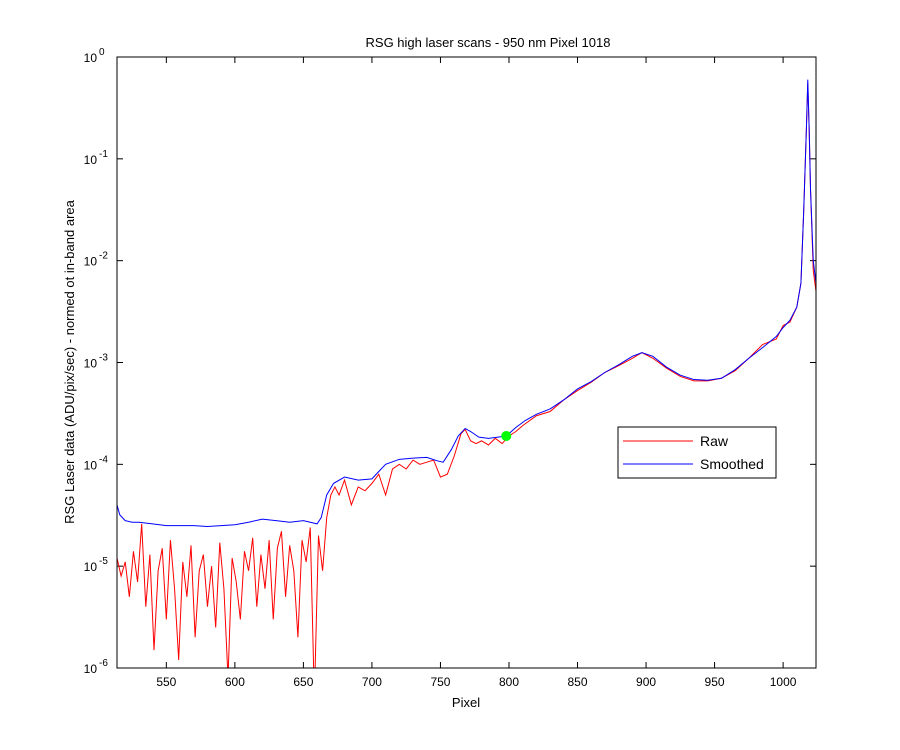  What do you see at coordinates (103, 561) in the screenshot?
I see `y-tick-exponent: -5` at bounding box center [103, 561].